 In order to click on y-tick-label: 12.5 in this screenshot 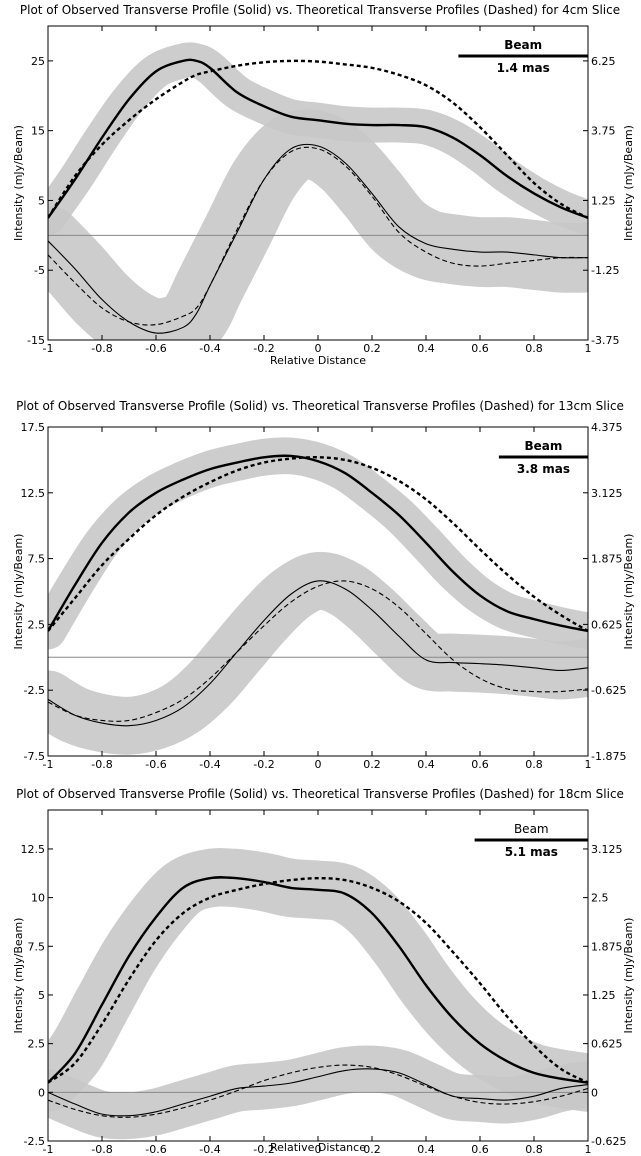, I will do `click(33, 493)`.